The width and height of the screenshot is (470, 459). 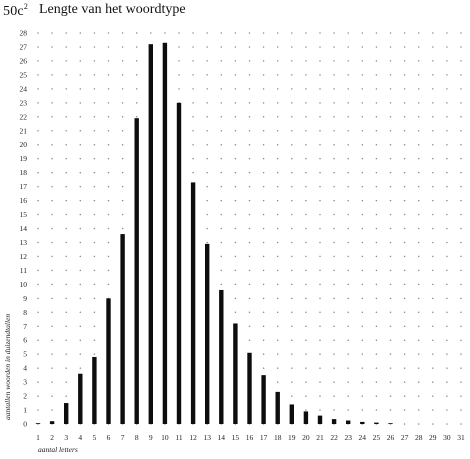 I want to click on x-tick-label: 11, so click(x=178, y=437).